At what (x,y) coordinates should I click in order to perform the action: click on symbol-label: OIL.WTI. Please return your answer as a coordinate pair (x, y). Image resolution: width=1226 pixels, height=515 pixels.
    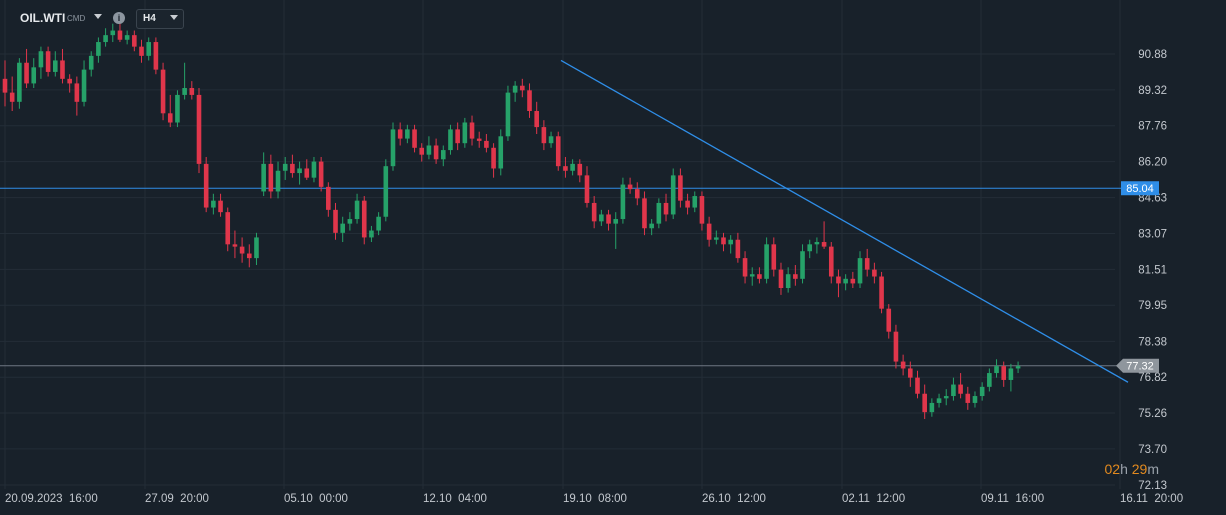
    Looking at the image, I should click on (43, 18).